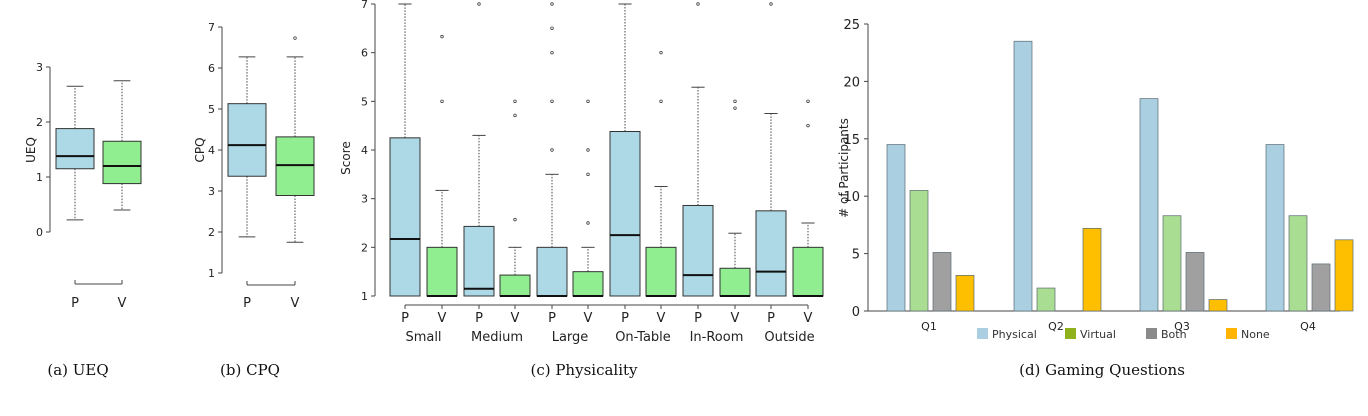 This screenshot has width=1368, height=416. I want to click on physicality-y-label: Score, so click(346, 158).